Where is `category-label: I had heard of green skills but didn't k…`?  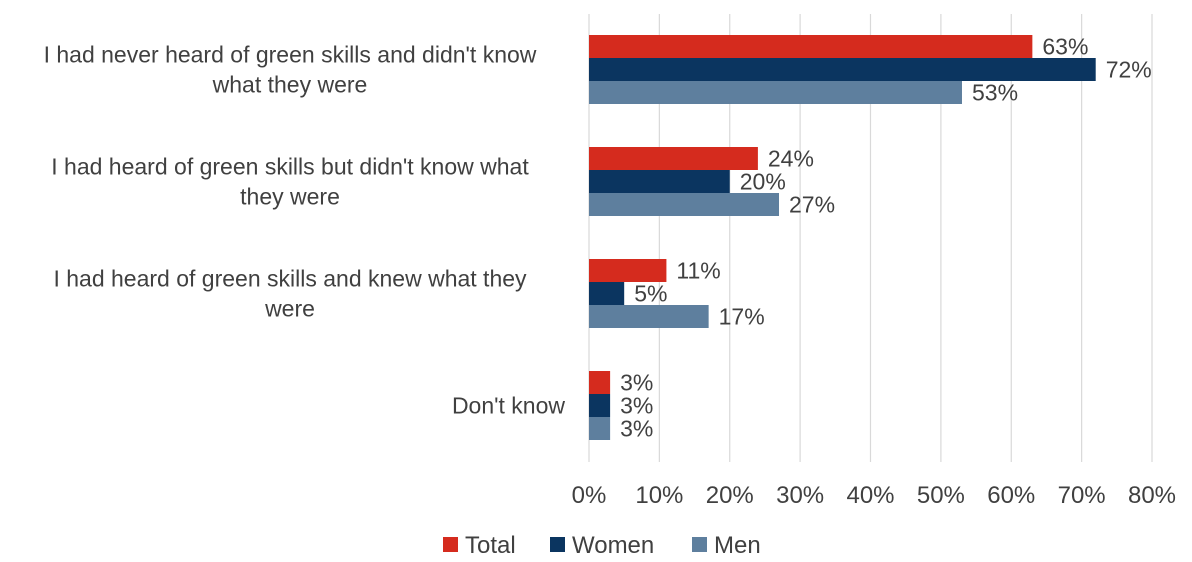
category-label: I had heard of green skills but didn't k… is located at coordinates (290, 182).